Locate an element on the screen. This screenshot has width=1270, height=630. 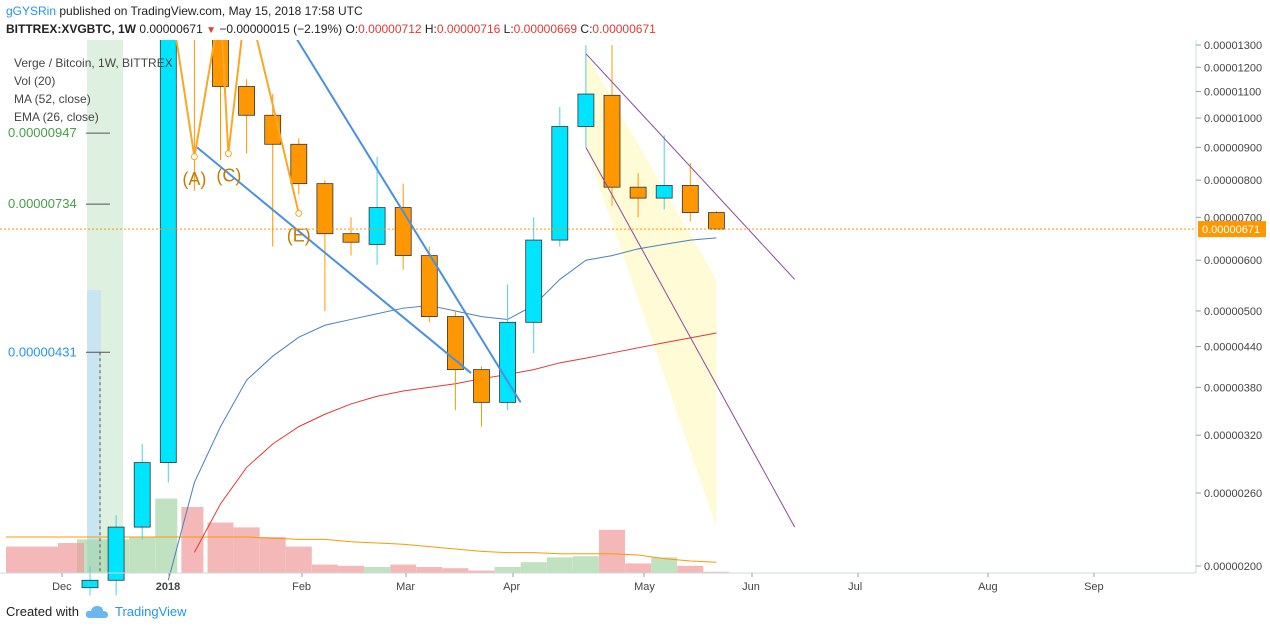
high-value: 0.00000716 is located at coordinates (468, 29).